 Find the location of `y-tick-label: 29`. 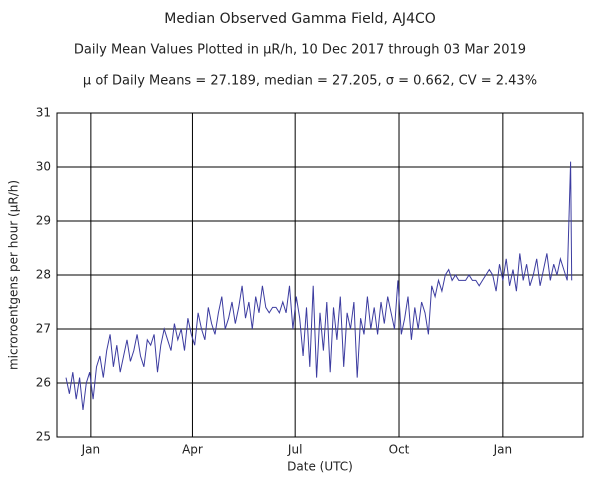

y-tick-label: 29 is located at coordinates (43, 221).